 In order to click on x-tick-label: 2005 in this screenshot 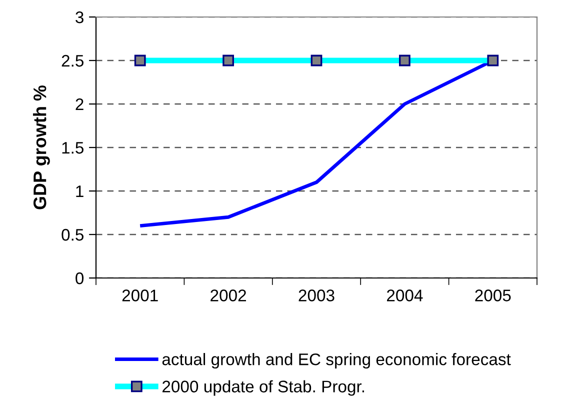, I will do `click(493, 296)`.